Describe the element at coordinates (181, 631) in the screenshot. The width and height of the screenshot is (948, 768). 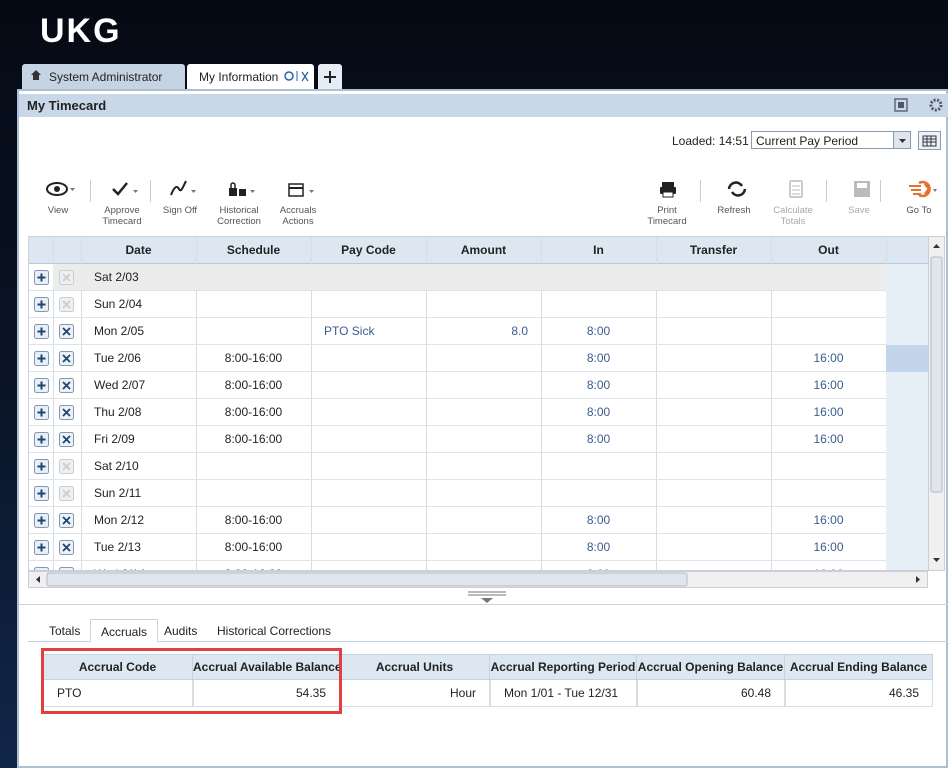
I see `detail-tab: Audits` at that location.